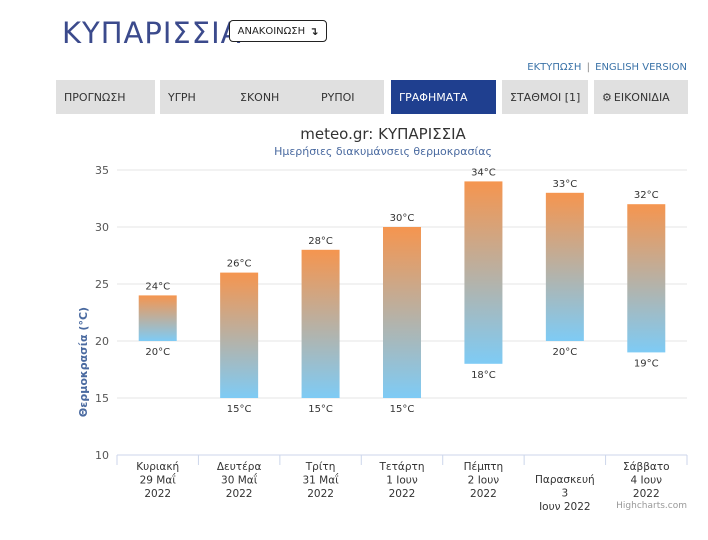 Image resolution: width=708 pixels, height=540 pixels. Describe the element at coordinates (157, 286) in the screenshot. I see `high-temp-label: 24°C` at that location.